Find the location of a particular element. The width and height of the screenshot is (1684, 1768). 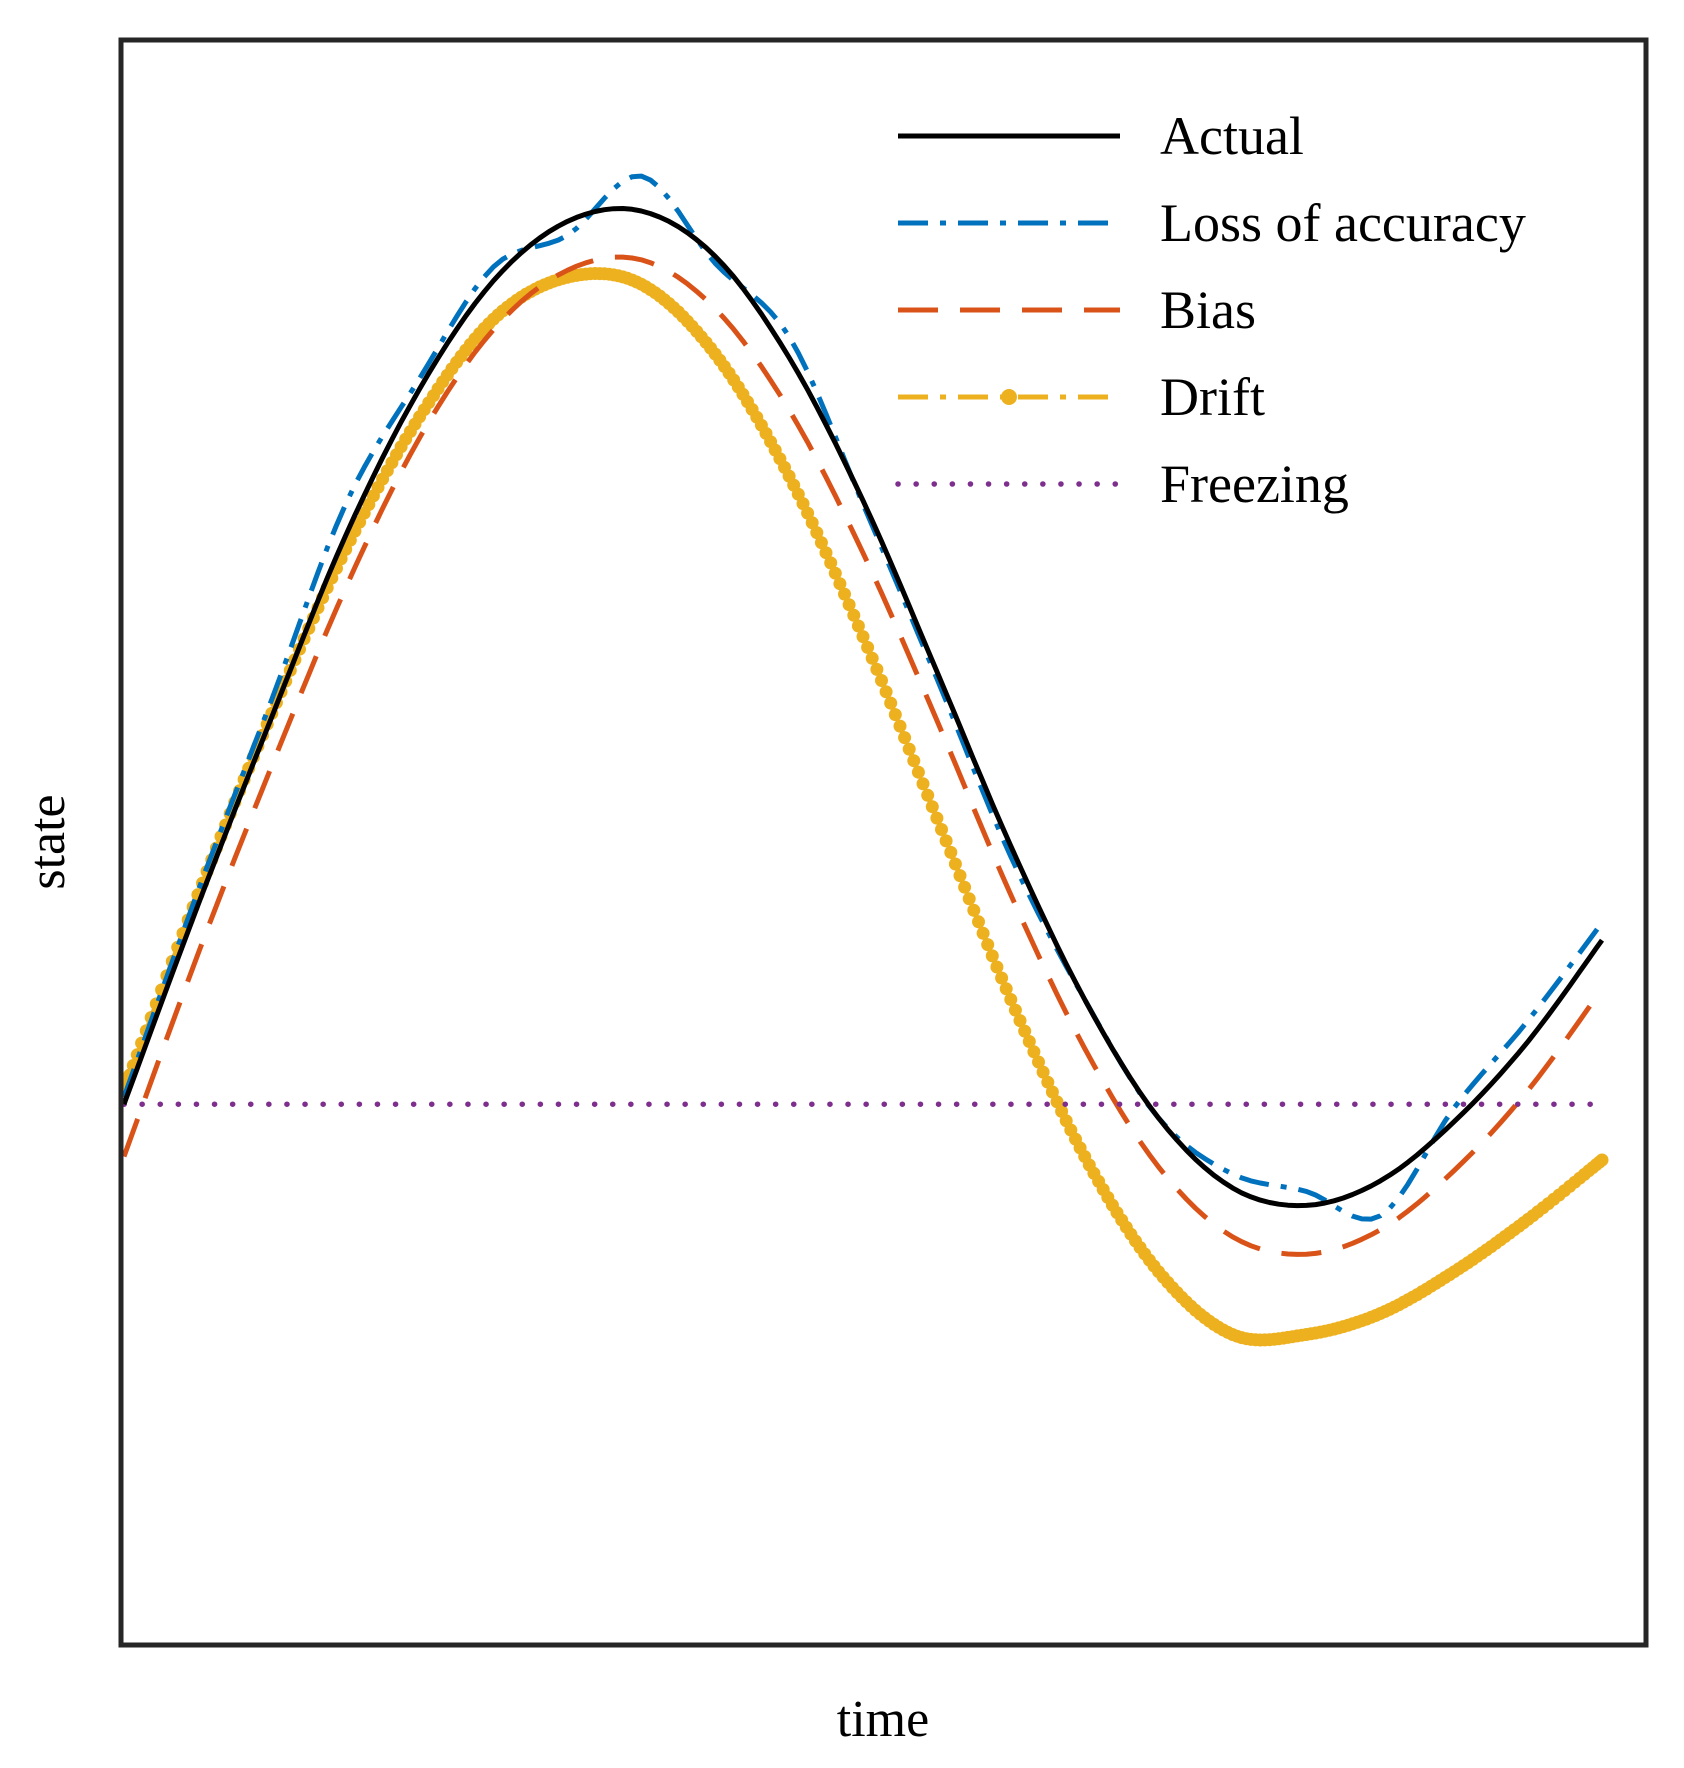

legend-label: Bias is located at coordinates (1208, 310).